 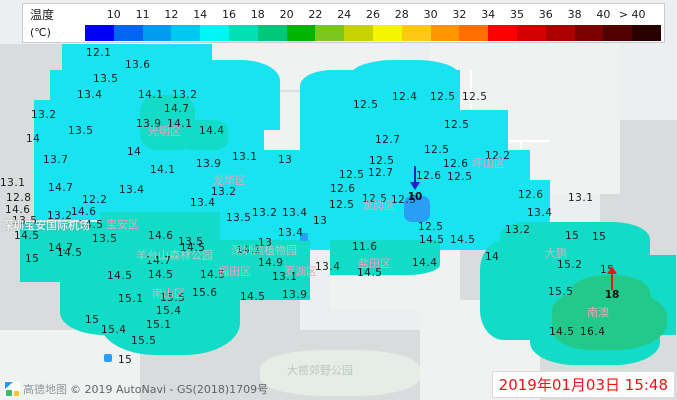 I want to click on attribution-brand: 高德地图, so click(x=45, y=389).